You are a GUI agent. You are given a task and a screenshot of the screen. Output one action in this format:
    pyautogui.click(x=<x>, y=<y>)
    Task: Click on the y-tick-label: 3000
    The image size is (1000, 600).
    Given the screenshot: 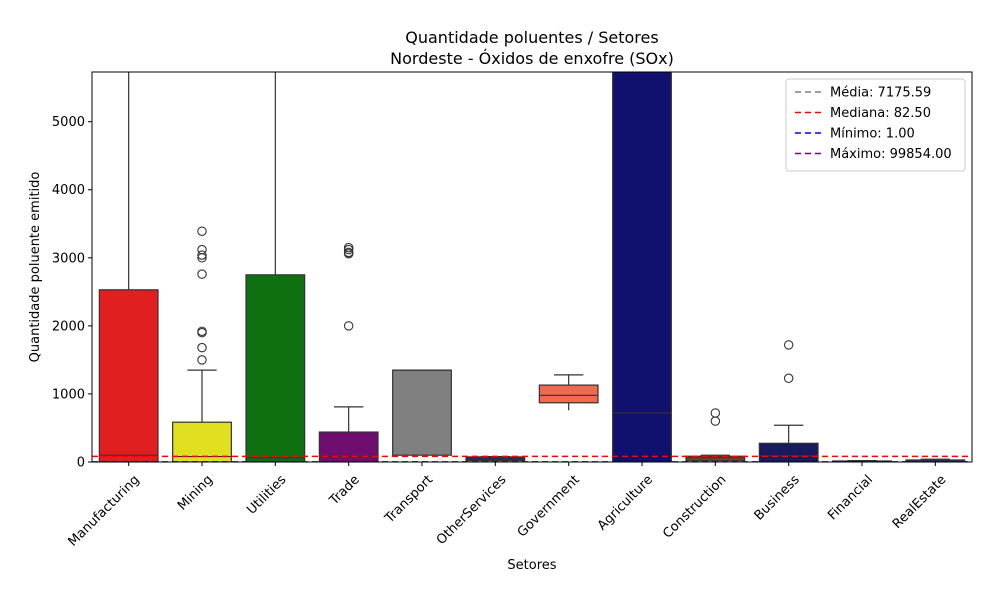 What is the action you would take?
    pyautogui.click(x=68, y=258)
    